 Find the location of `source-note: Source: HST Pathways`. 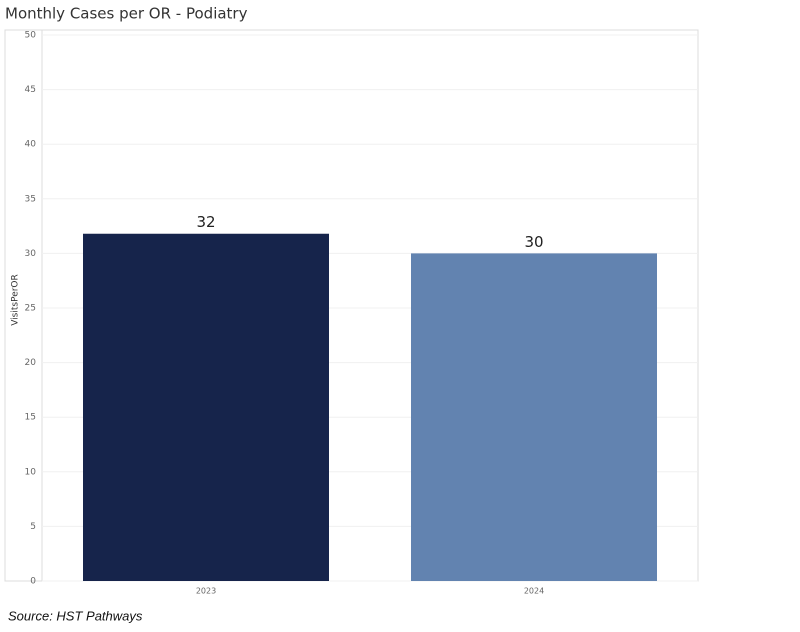

source-note: Source: HST Pathways is located at coordinates (75, 615).